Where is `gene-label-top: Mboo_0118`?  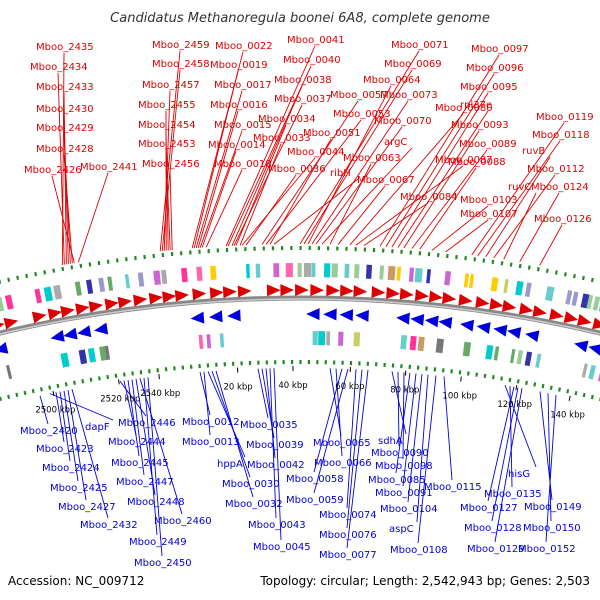
gene-label-top: Mboo_0118 is located at coordinates (561, 135).